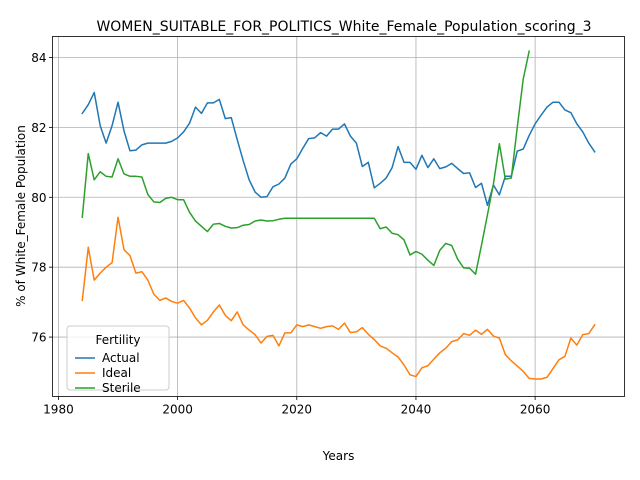 The width and height of the screenshot is (640, 480). Describe the element at coordinates (121, 388) in the screenshot. I see `legend-label-sterile: Sterile` at that location.